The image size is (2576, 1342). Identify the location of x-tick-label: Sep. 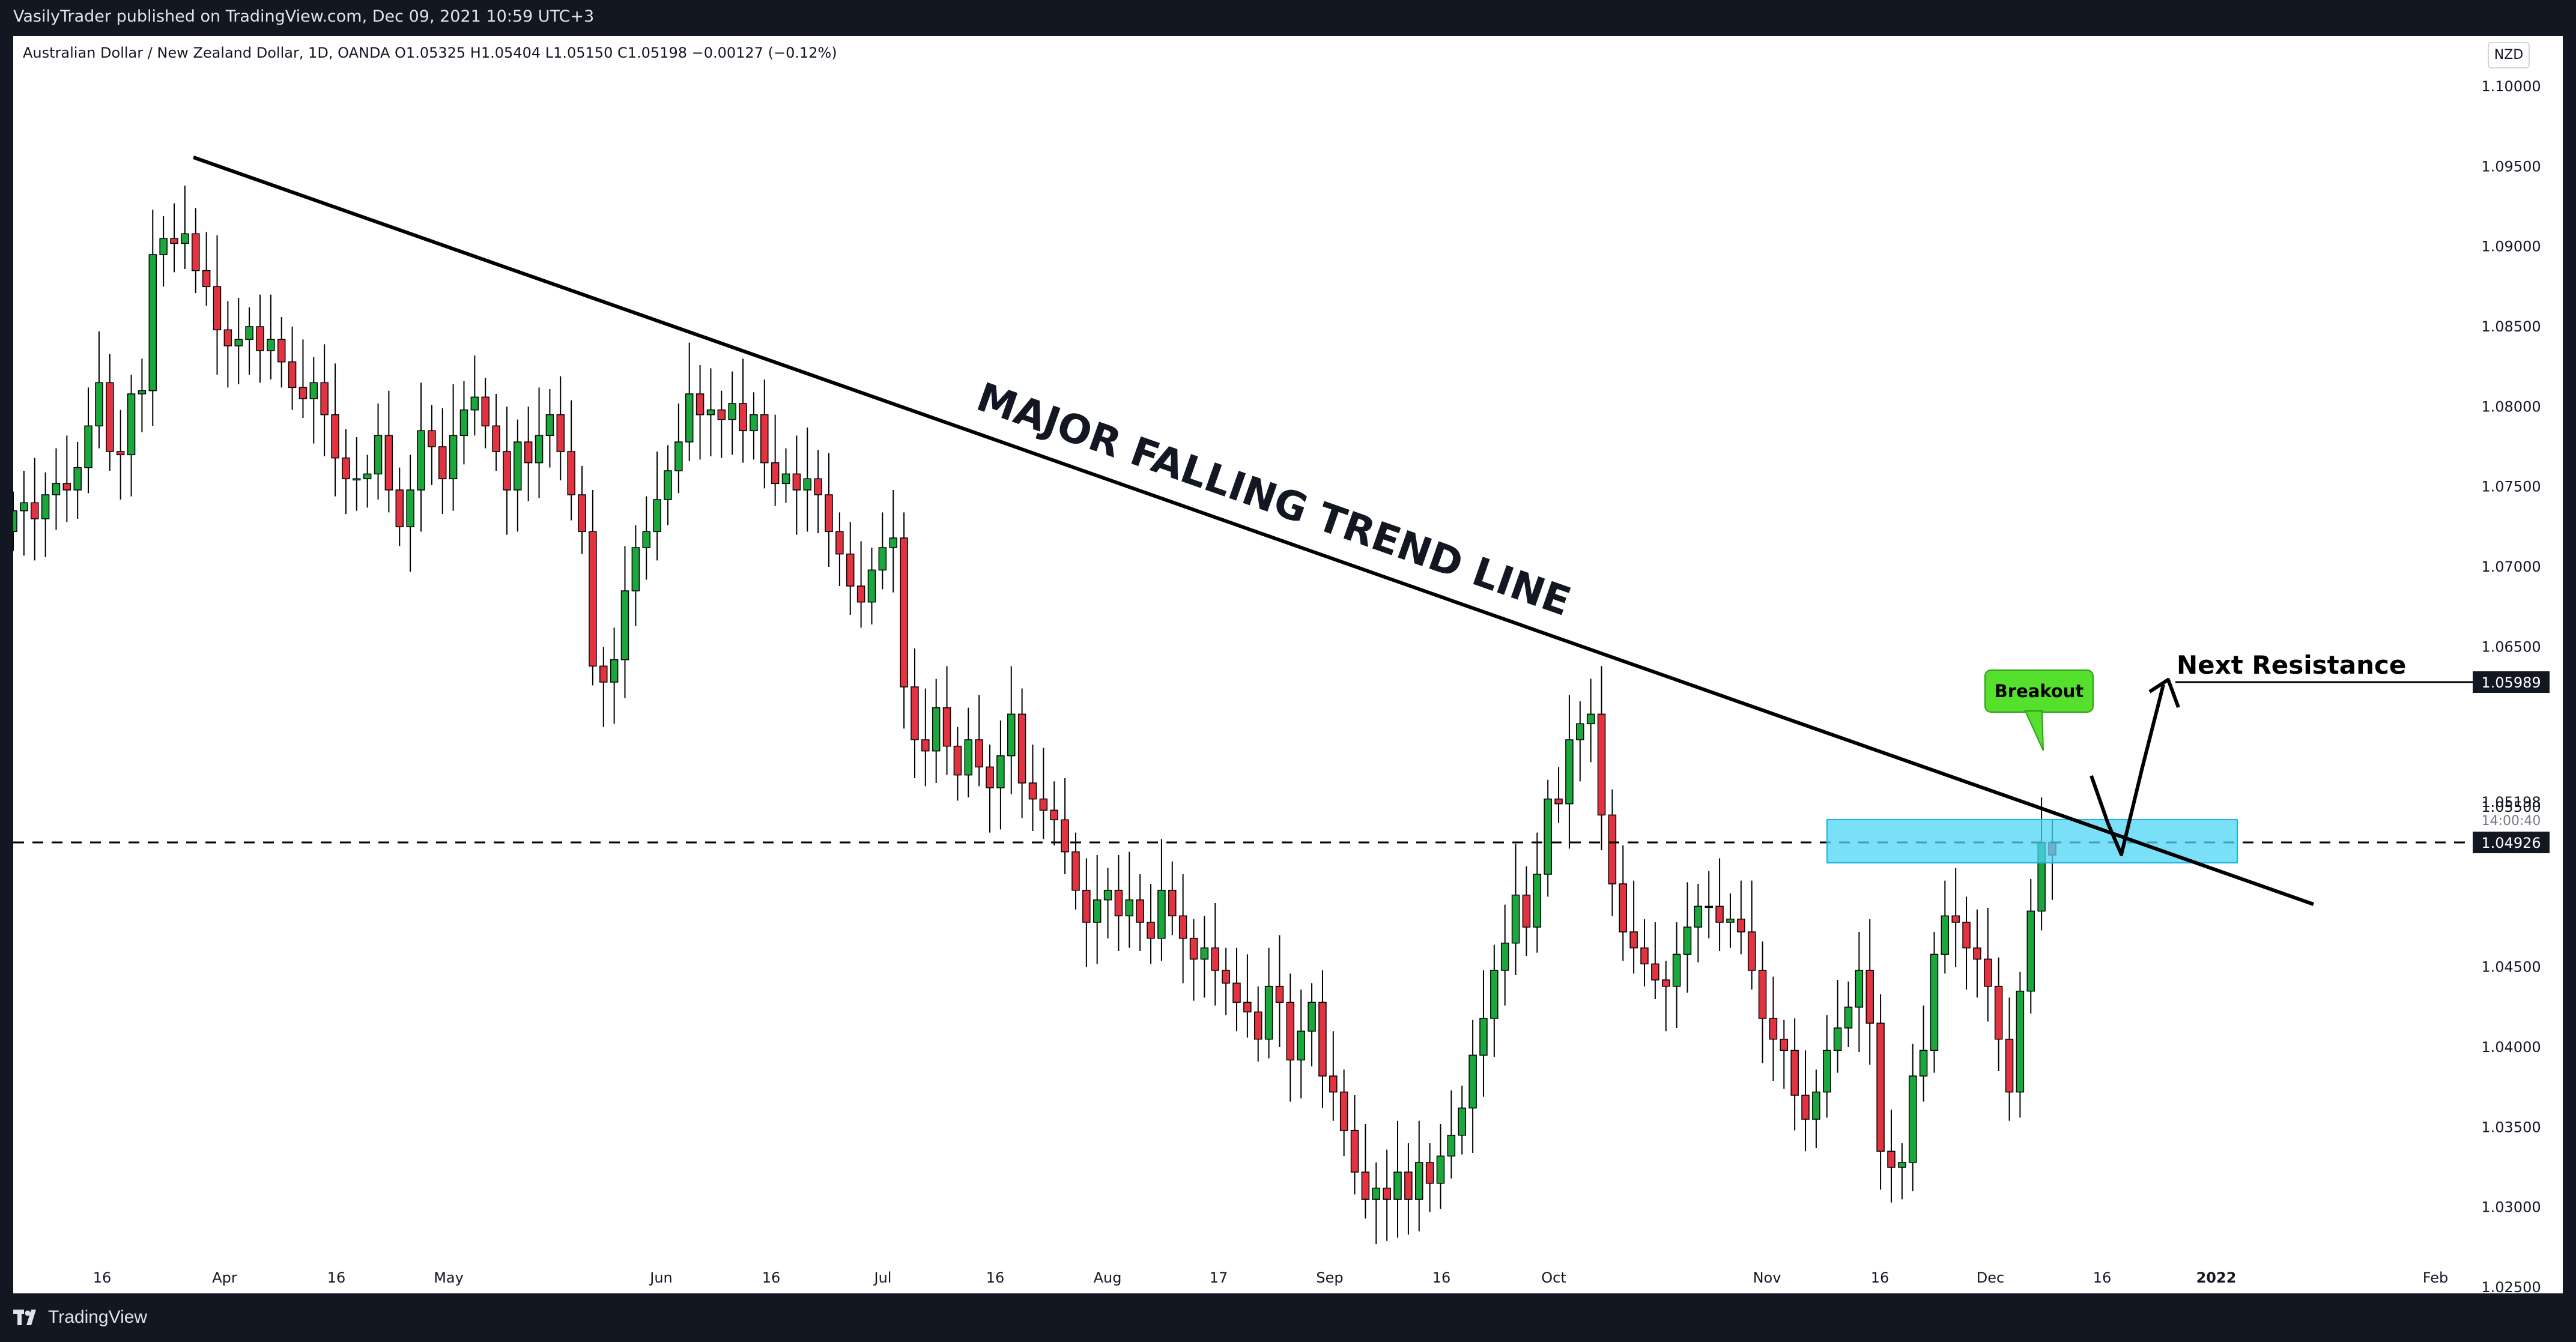
(1329, 1277).